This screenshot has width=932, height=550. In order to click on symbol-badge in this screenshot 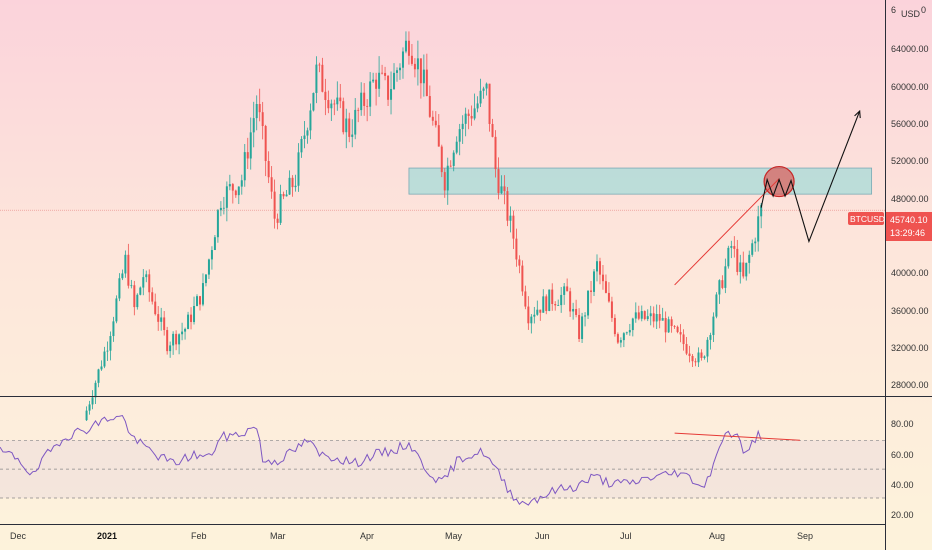, I will do `click(866, 218)`.